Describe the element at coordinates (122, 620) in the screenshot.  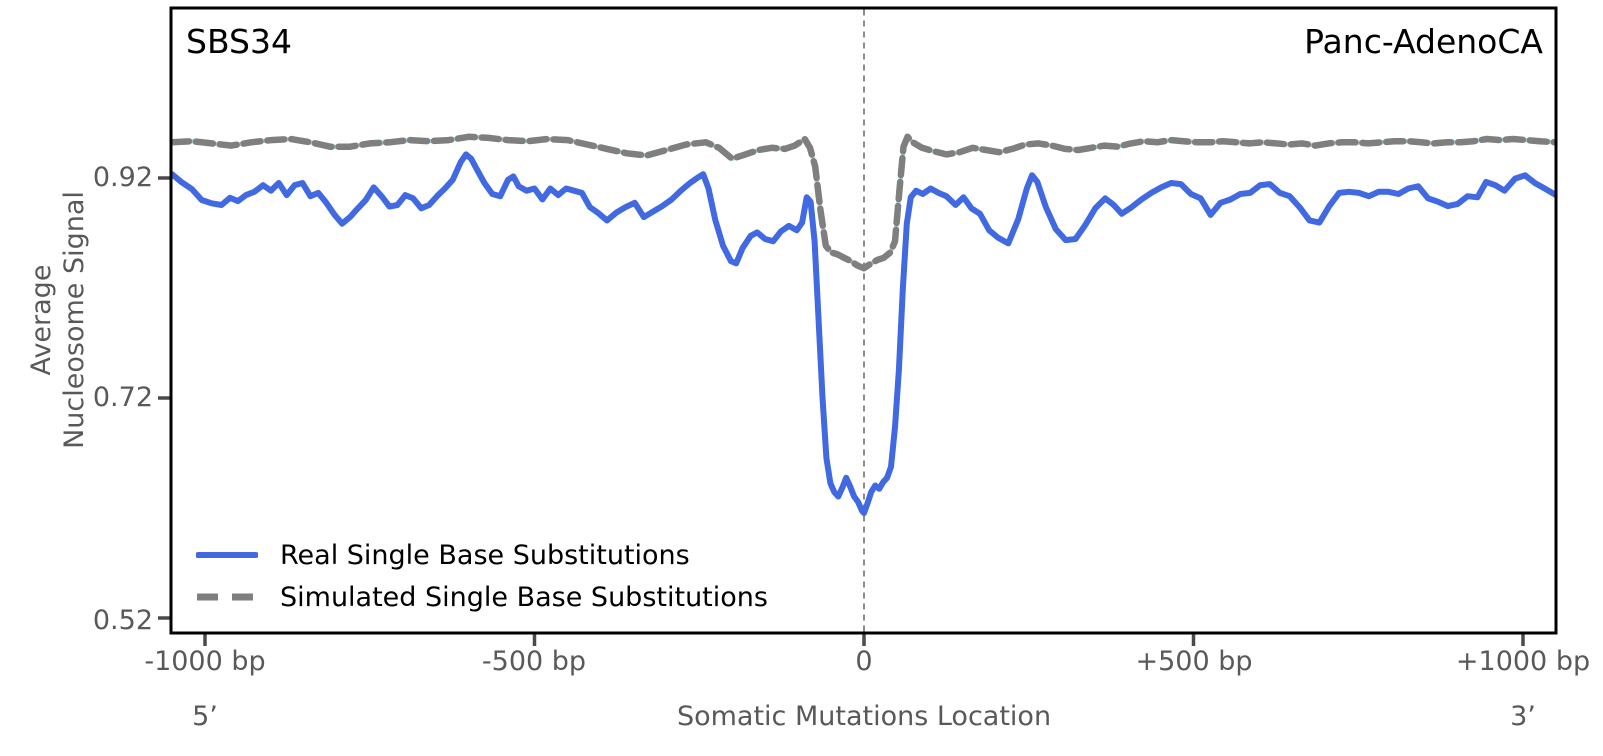
I see `y-tick-label-0.52: 0.52` at that location.